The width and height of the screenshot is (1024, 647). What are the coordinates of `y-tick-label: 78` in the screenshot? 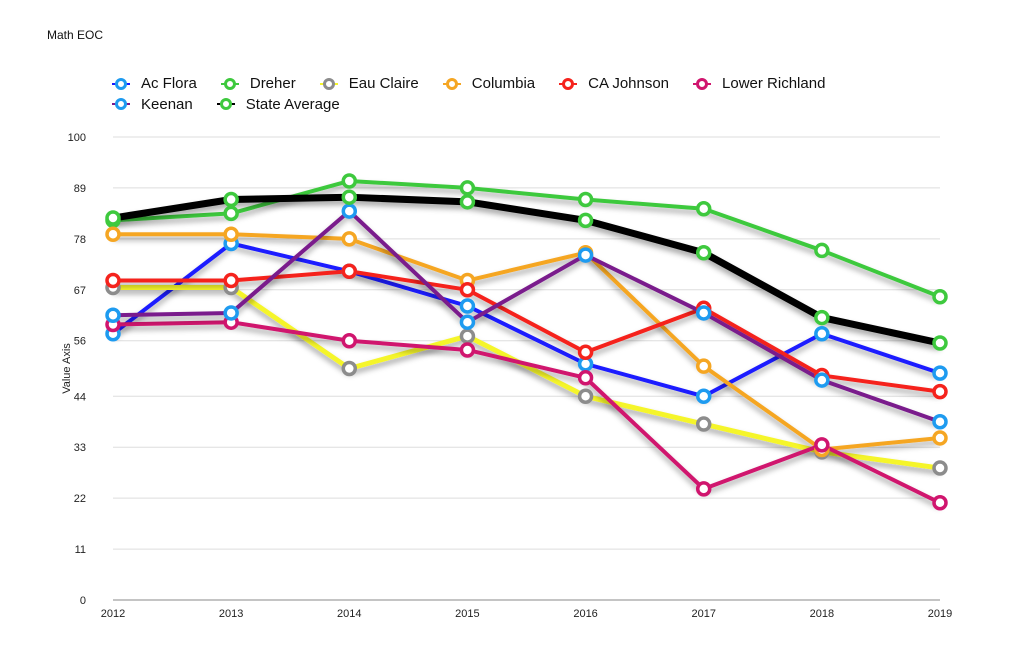 It's located at (80, 240).